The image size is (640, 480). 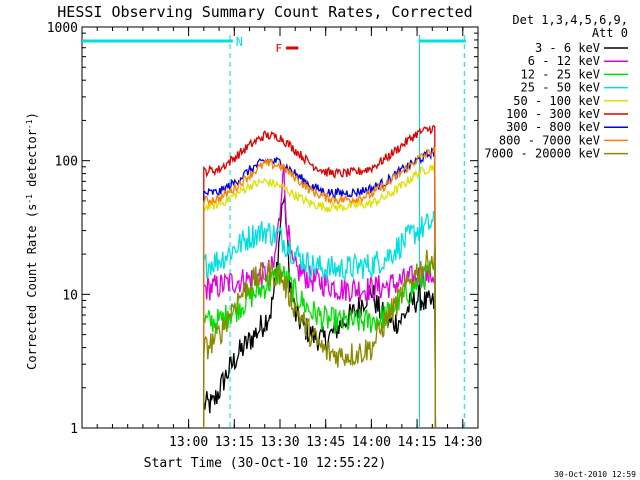 What do you see at coordinates (32, 161) in the screenshot?
I see `y-axis-label-part: detector` at bounding box center [32, 161].